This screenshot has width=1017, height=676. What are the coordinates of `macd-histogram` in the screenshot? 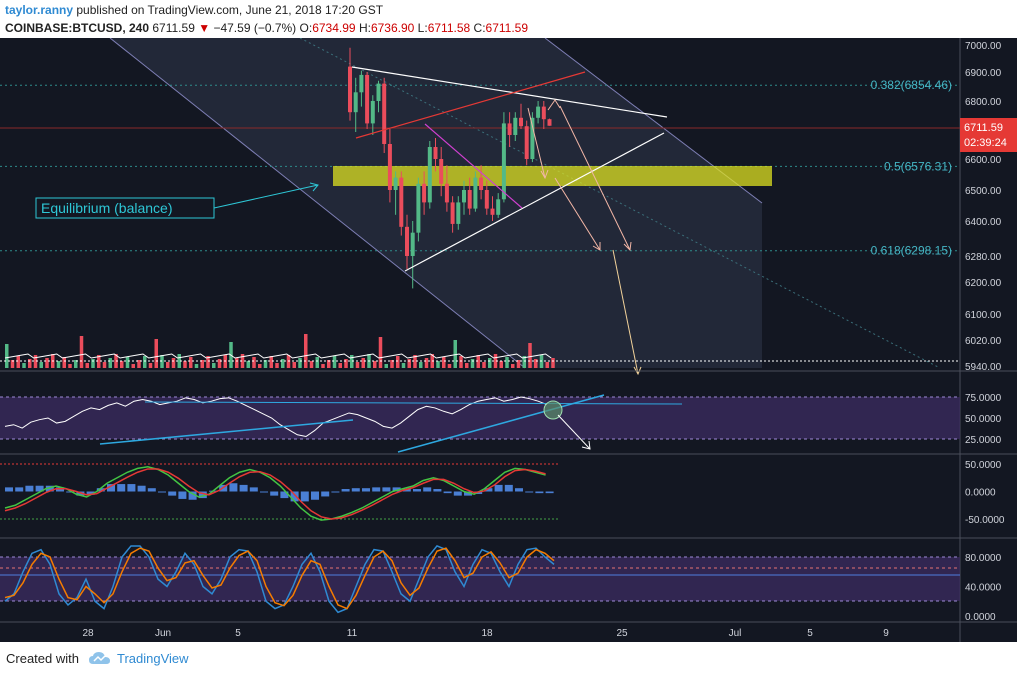 It's located at (279, 492).